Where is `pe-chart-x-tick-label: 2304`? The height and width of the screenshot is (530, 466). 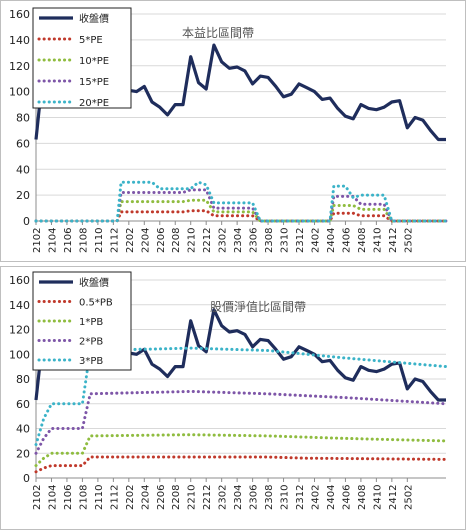 pe-chart-x-tick-label: 2304 is located at coordinates (238, 240).